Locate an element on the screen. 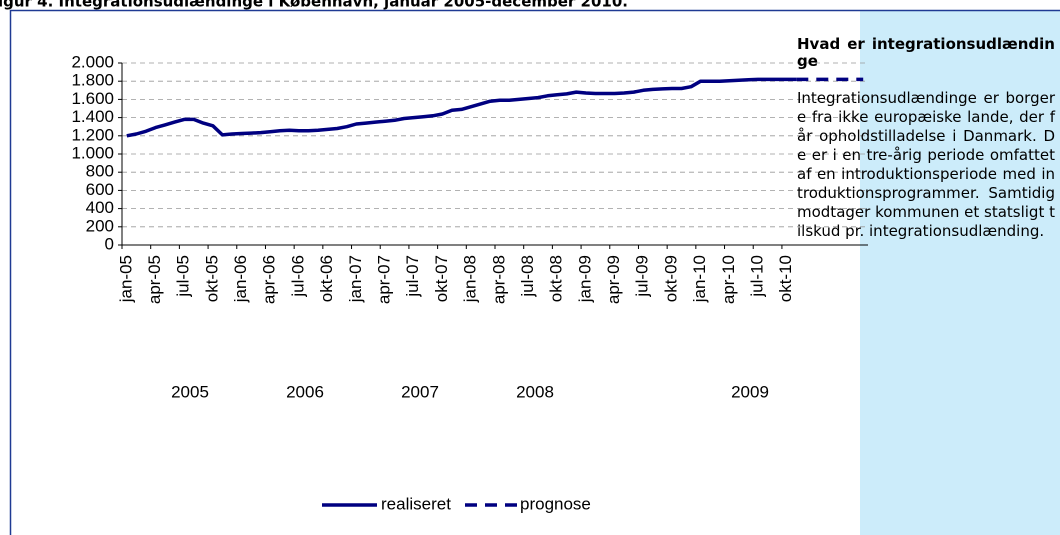 This screenshot has width=1060, height=535. year-label: 2008 is located at coordinates (535, 391).